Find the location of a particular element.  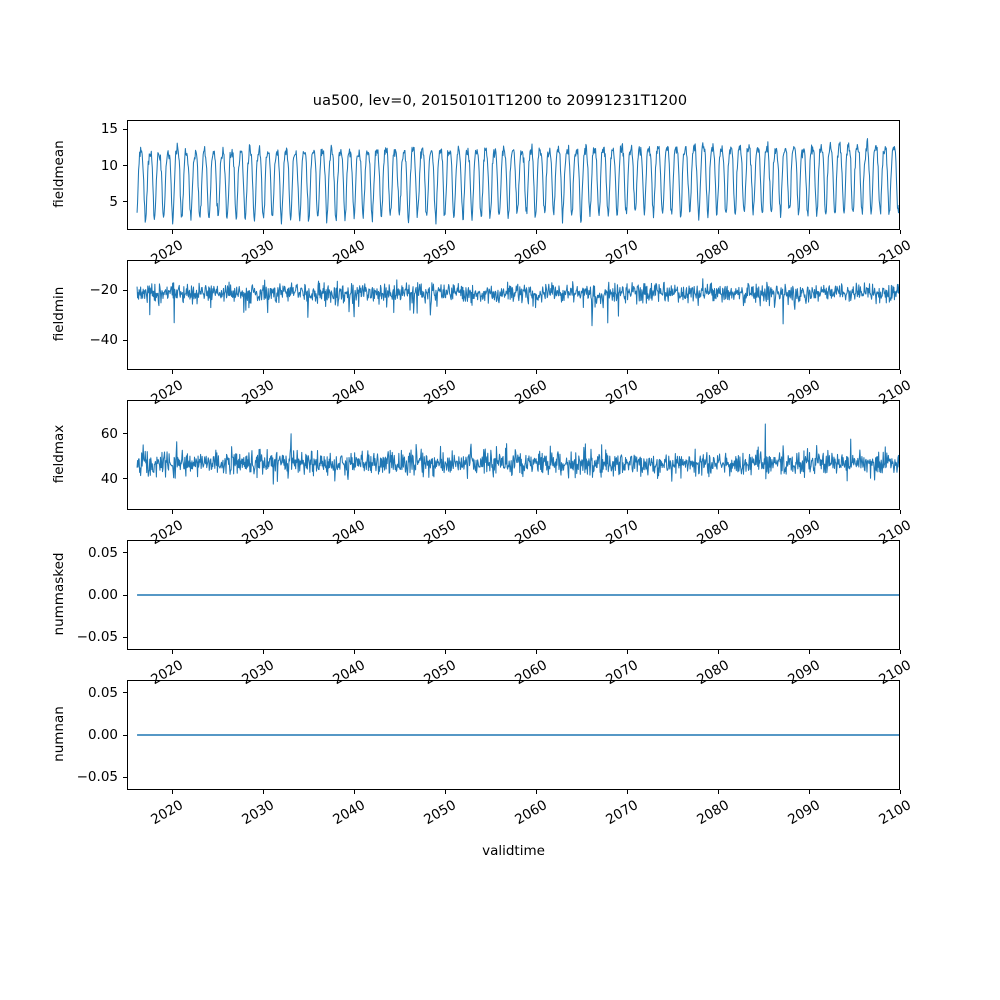

subplot-fieldmax is located at coordinates (513, 455).